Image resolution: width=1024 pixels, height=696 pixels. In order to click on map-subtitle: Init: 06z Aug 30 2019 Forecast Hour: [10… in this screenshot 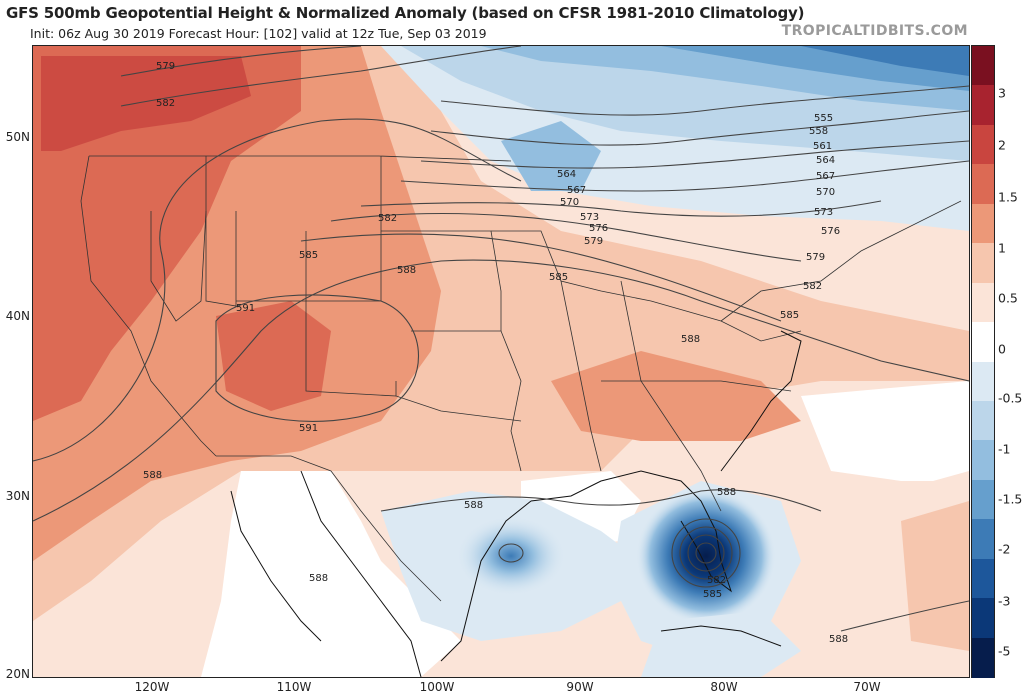, I will do `click(258, 33)`.